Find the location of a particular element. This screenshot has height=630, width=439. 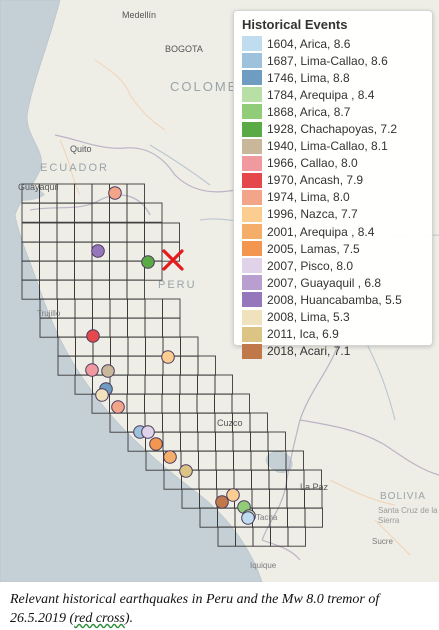

map-label-tacna: Tacna is located at coordinates (267, 517).